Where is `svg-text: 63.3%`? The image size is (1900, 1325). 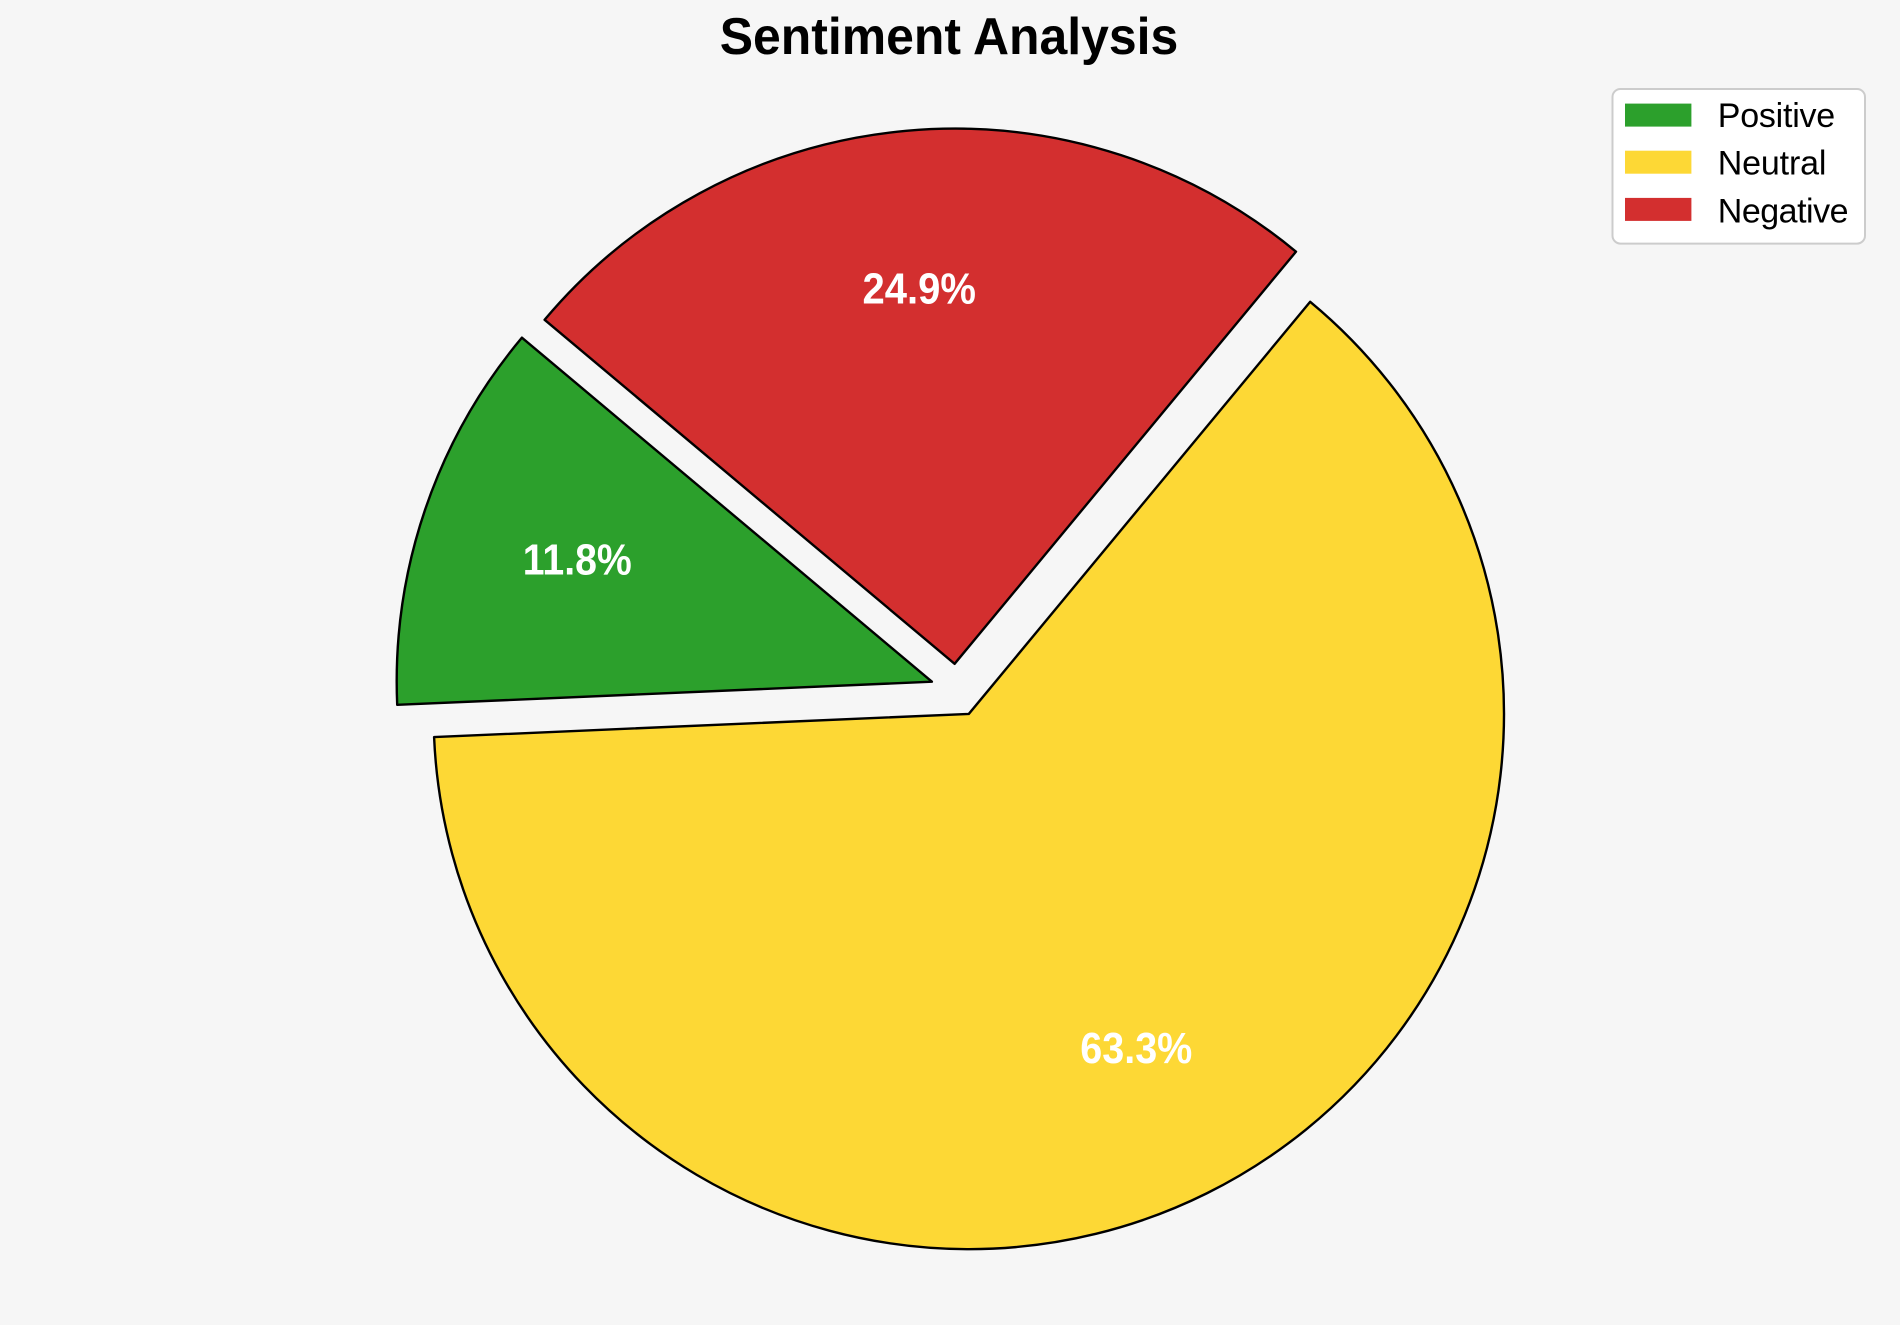
svg-text: 63.3% is located at coordinates (1136, 1049).